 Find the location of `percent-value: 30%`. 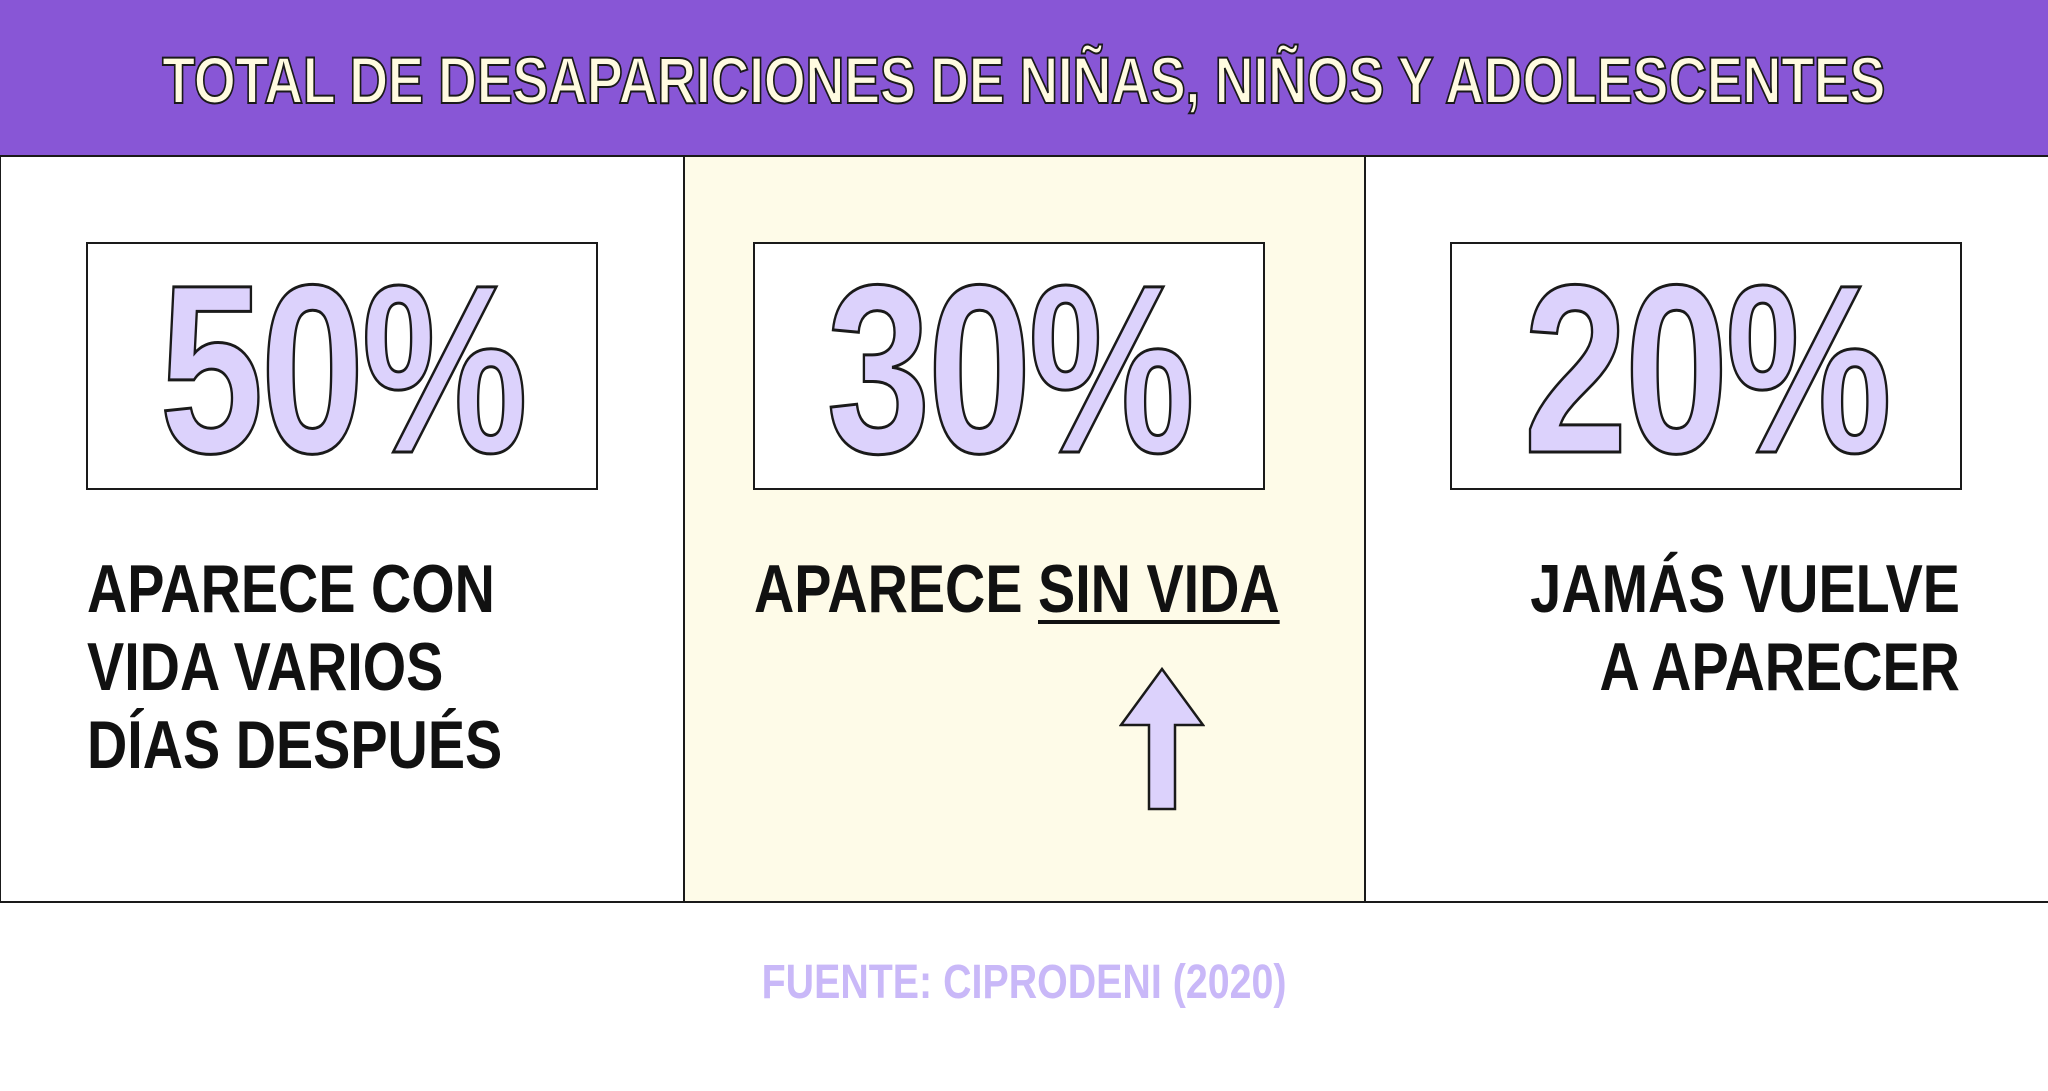

percent-value: 30% is located at coordinates (1010, 366).